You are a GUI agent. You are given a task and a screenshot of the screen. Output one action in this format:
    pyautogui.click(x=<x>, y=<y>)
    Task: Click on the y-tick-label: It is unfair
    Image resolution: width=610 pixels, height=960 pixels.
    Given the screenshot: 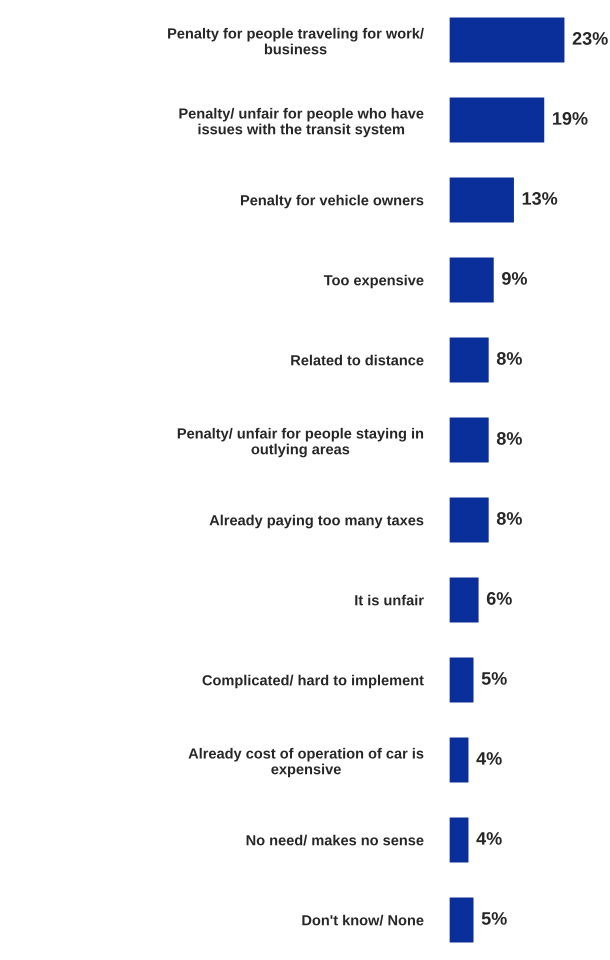 What is the action you would take?
    pyautogui.click(x=389, y=600)
    